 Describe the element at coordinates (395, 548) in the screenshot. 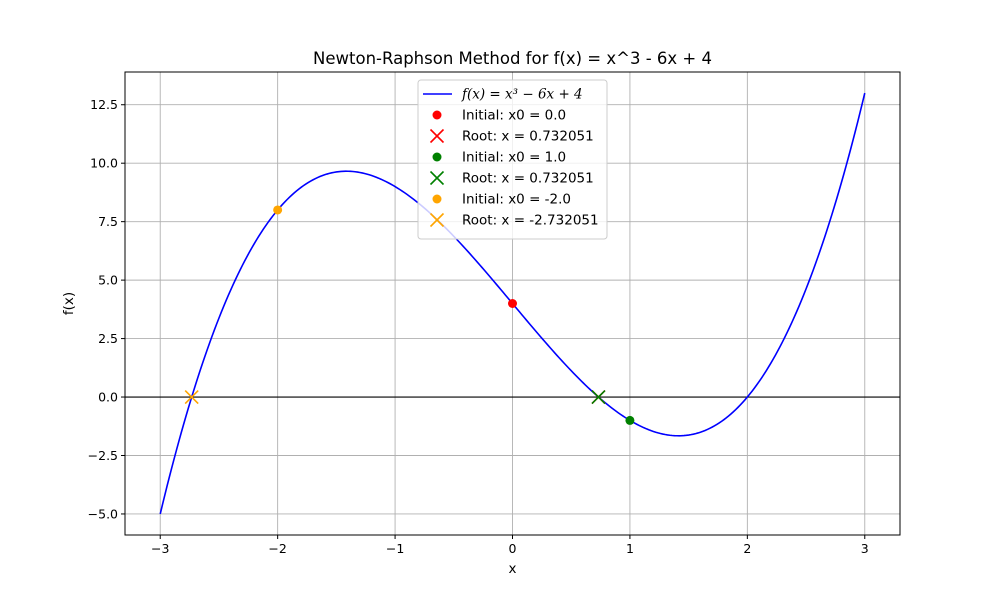

I see `x-tick-label: −1` at that location.